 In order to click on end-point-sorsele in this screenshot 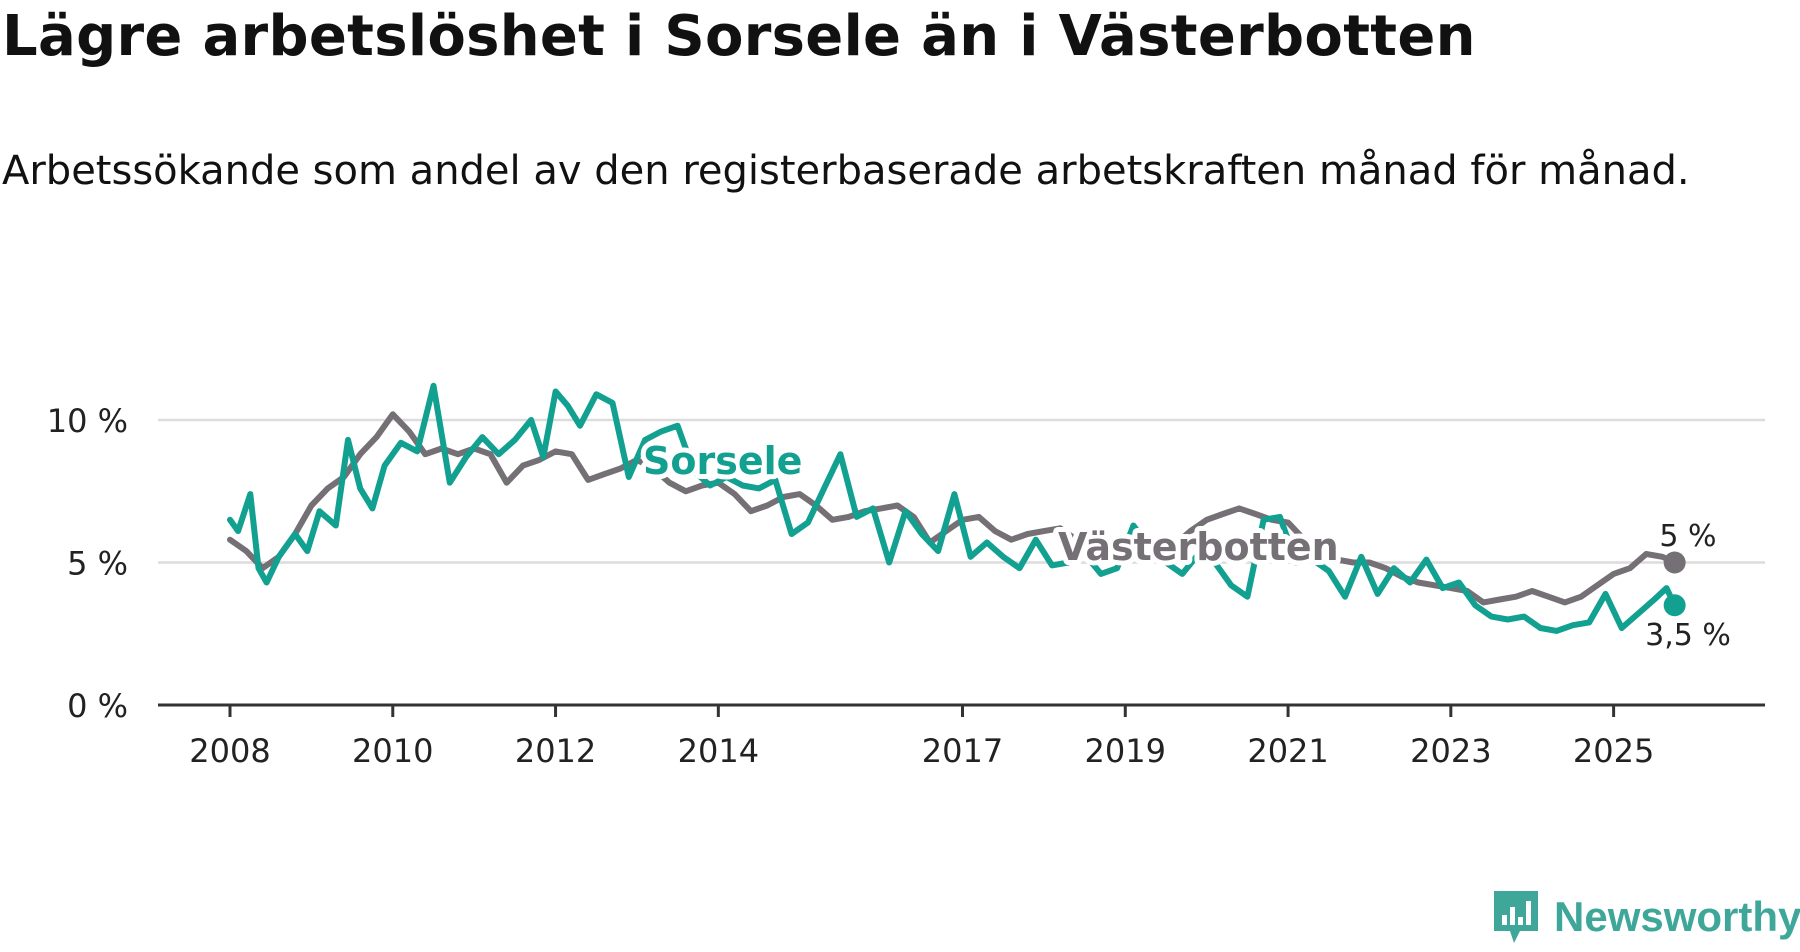, I will do `click(1674, 605)`.